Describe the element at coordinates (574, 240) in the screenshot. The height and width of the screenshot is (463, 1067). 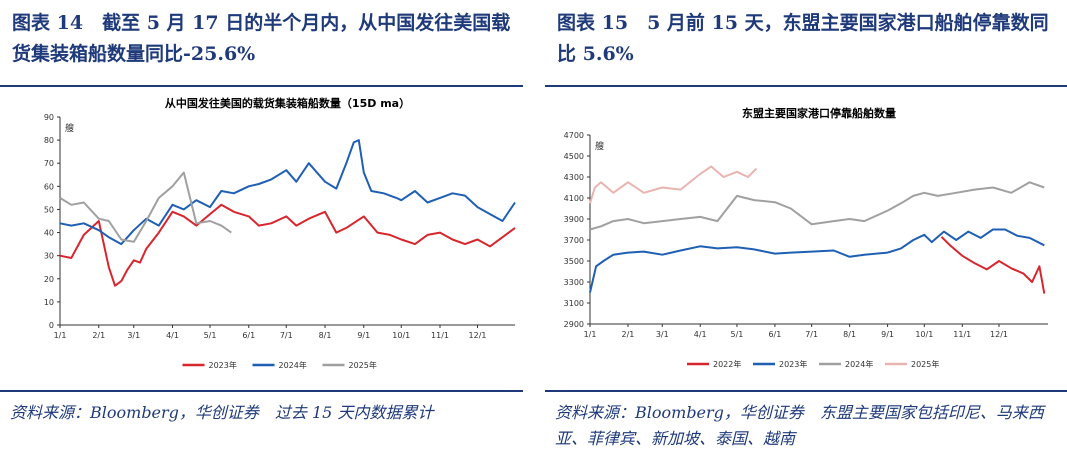
I see `y-tick-label: 3700` at that location.